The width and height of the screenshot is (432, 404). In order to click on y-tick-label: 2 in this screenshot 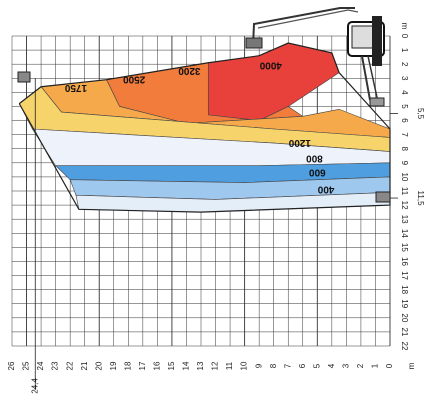, I will do `click(404, 64)`.